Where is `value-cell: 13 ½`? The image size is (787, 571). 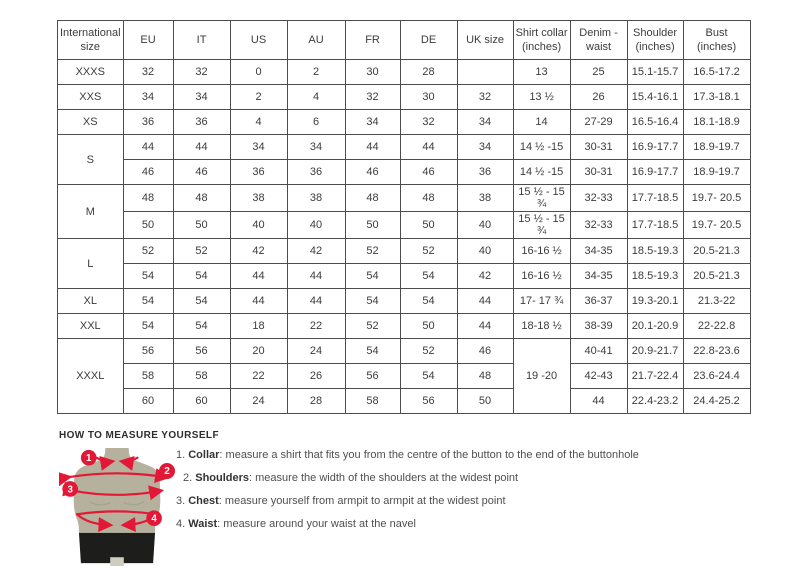
value-cell: 13 ½ is located at coordinates (541, 97).